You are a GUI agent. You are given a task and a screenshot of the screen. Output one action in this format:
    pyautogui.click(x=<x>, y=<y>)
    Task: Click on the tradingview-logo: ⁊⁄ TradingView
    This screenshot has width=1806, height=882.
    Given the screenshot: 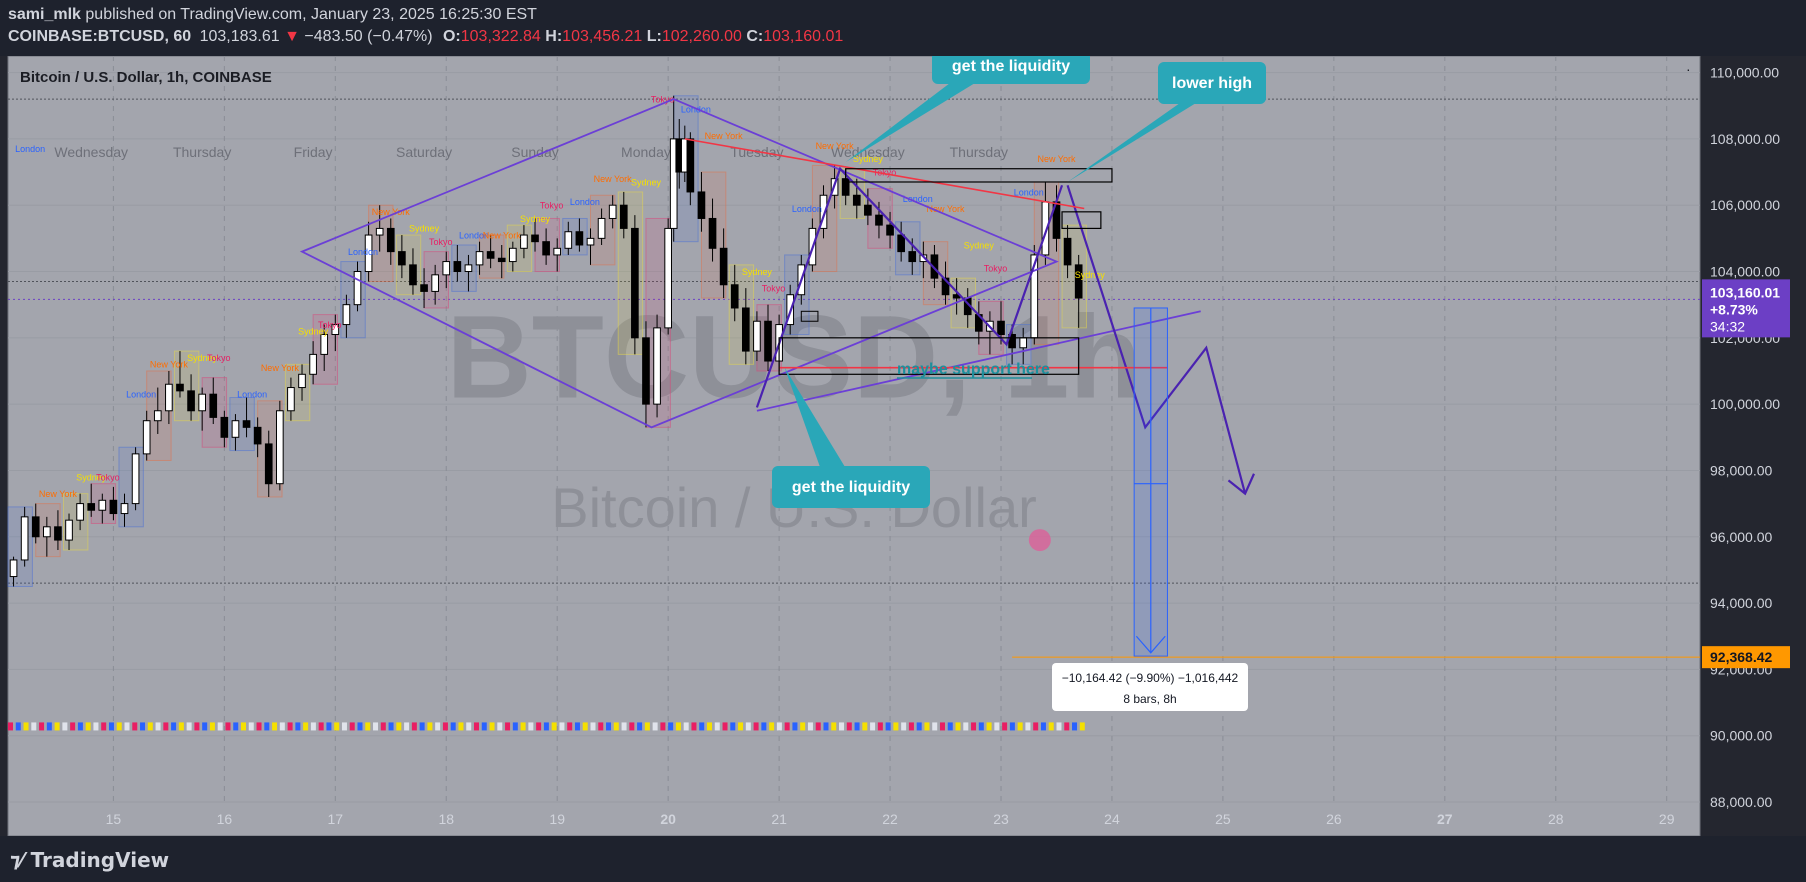 What is the action you would take?
    pyautogui.click(x=89, y=860)
    